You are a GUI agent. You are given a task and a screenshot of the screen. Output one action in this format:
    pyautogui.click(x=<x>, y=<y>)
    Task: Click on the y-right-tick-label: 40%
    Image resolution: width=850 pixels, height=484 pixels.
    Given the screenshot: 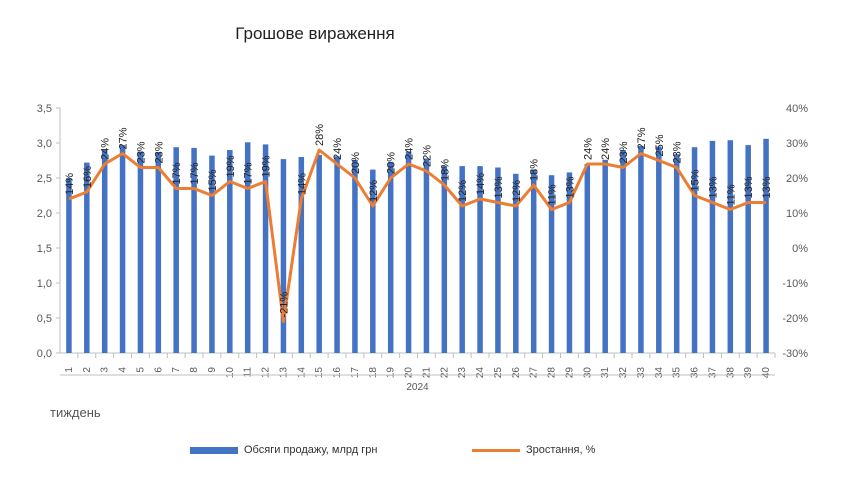 What is the action you would take?
    pyautogui.click(x=797, y=109)
    